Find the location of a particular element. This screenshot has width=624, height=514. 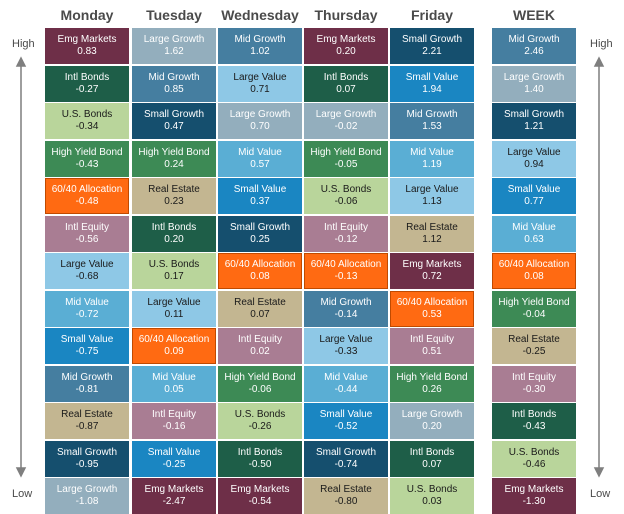

asset-cell: U.S. Bonds 0.03 is located at coordinates (432, 496).